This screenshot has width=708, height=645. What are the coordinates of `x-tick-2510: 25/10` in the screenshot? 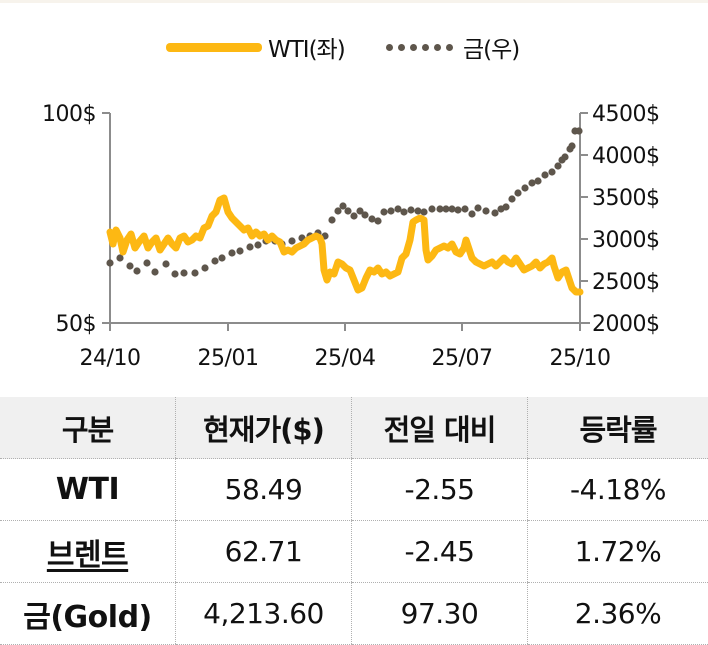 It's located at (580, 358).